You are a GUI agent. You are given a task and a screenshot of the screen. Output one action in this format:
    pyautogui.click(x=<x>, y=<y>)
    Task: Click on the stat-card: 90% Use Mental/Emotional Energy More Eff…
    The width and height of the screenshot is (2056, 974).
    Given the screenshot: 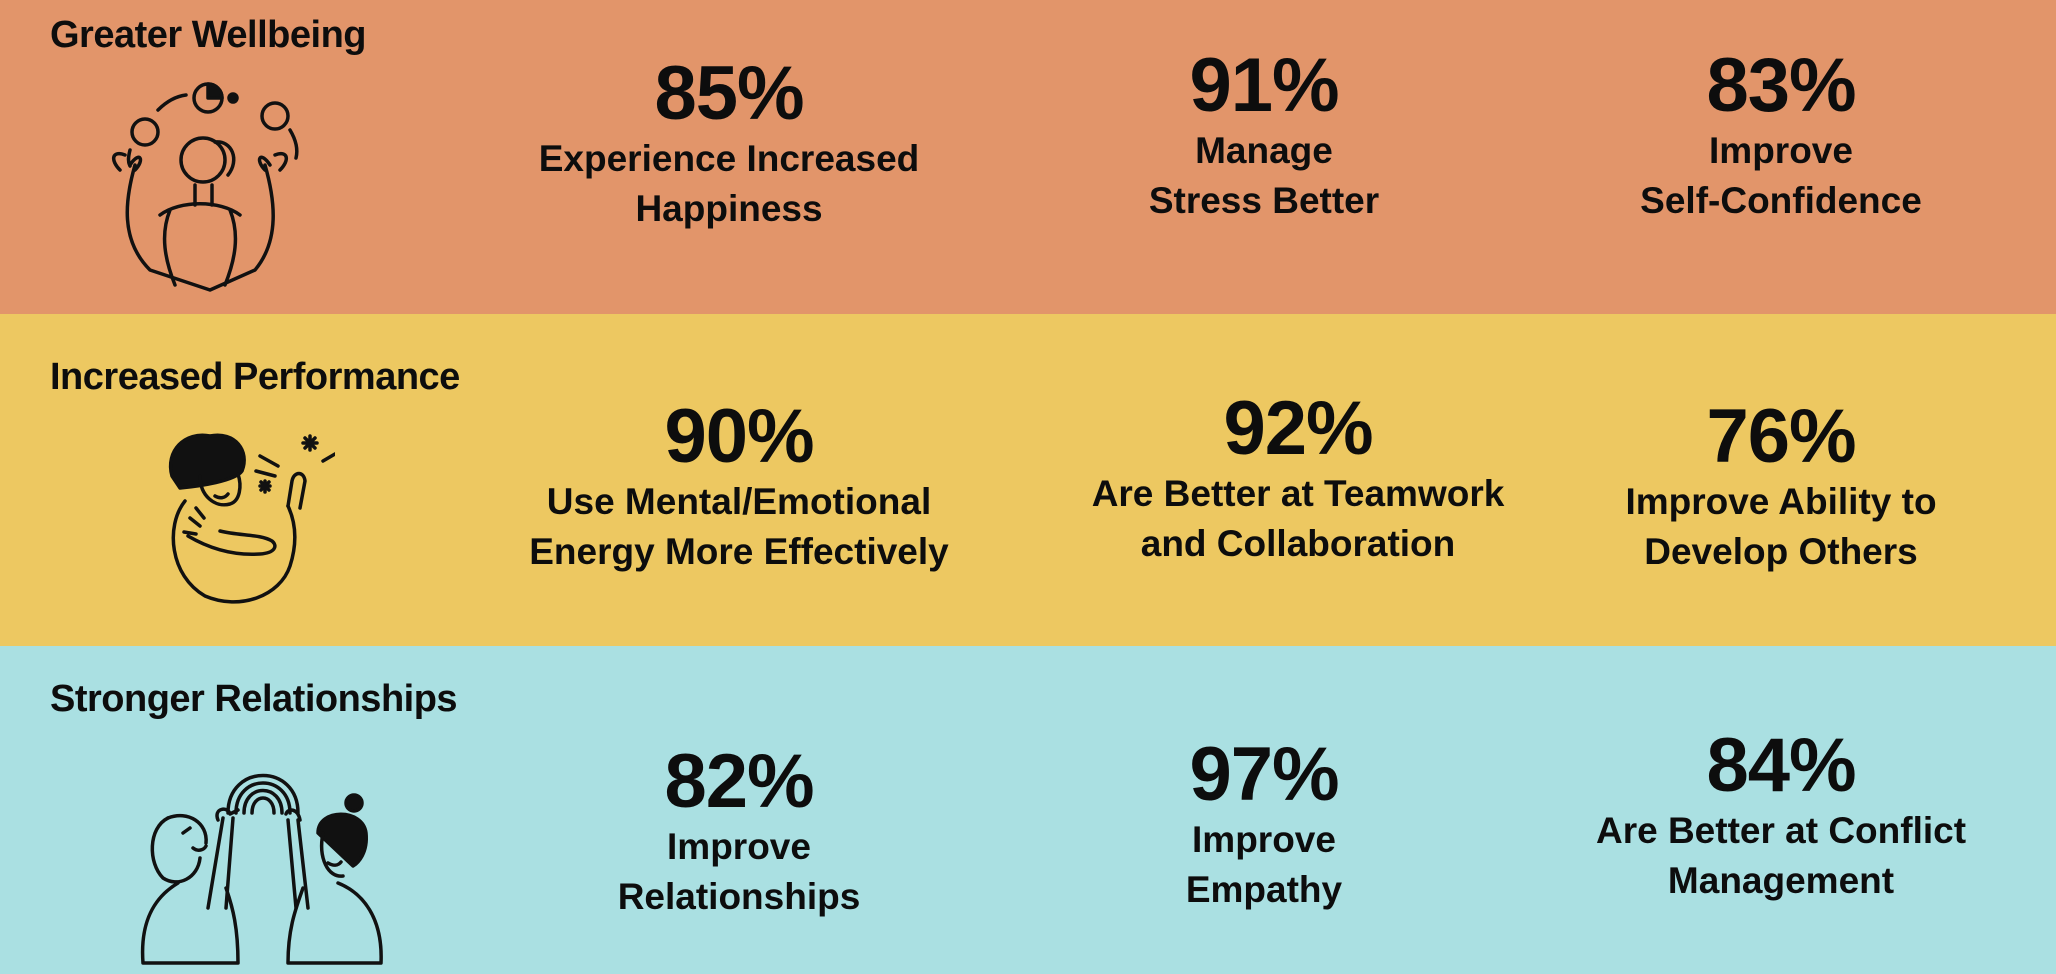 What is the action you would take?
    pyautogui.click(x=739, y=487)
    